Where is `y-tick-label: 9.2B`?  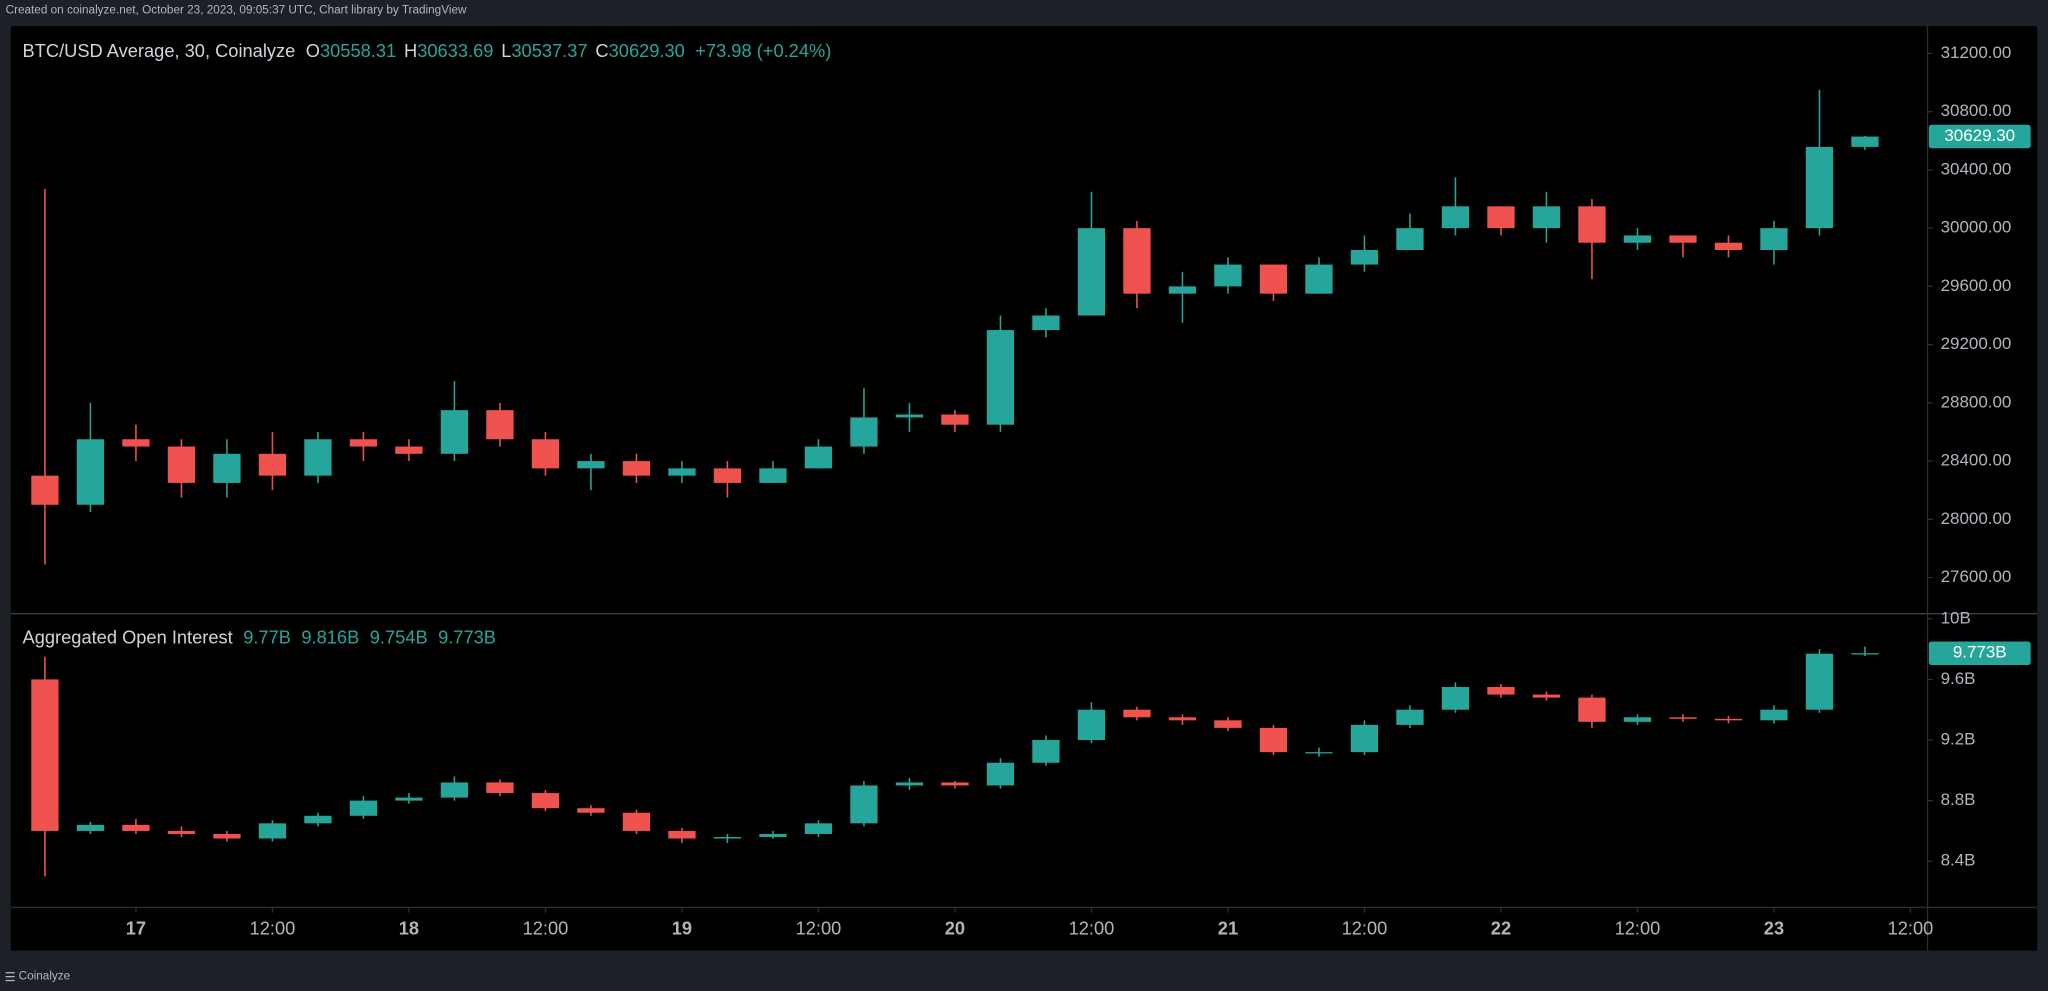
y-tick-label: 9.2B is located at coordinates (1958, 739).